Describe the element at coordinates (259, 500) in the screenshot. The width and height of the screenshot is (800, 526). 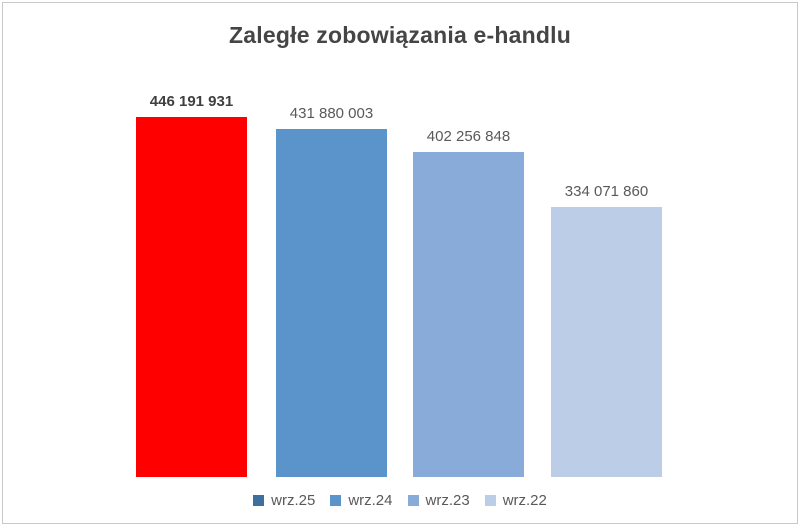
I see `legend-swatch-wrz25-icon` at that location.